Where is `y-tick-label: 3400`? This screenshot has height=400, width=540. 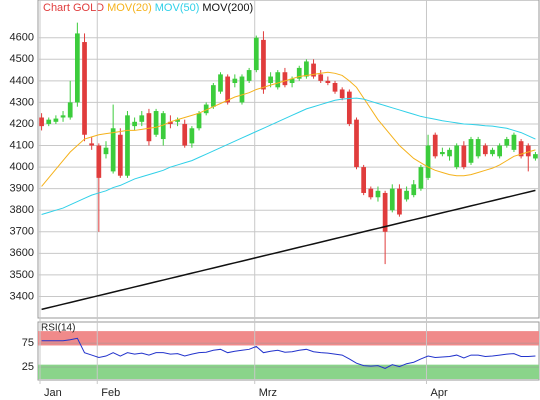
y-tick-label: 3400 is located at coordinates (22, 296).